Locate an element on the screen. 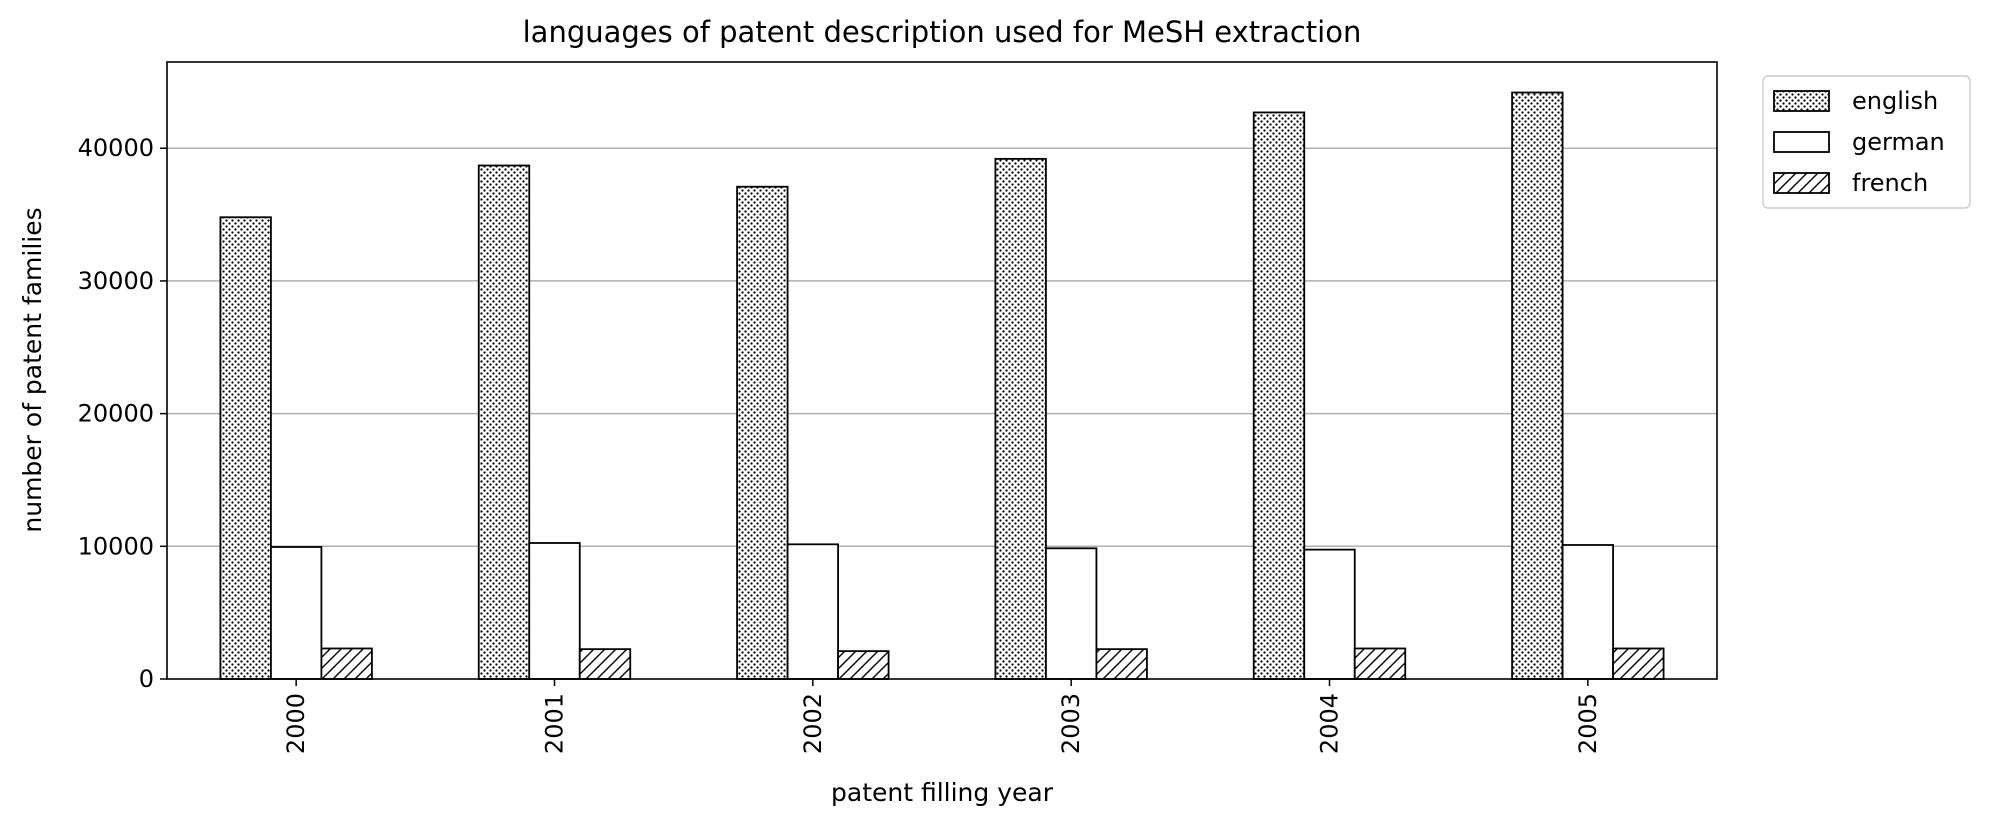 This screenshot has height=828, width=1989. legend-swatch-german is located at coordinates (1801, 142).